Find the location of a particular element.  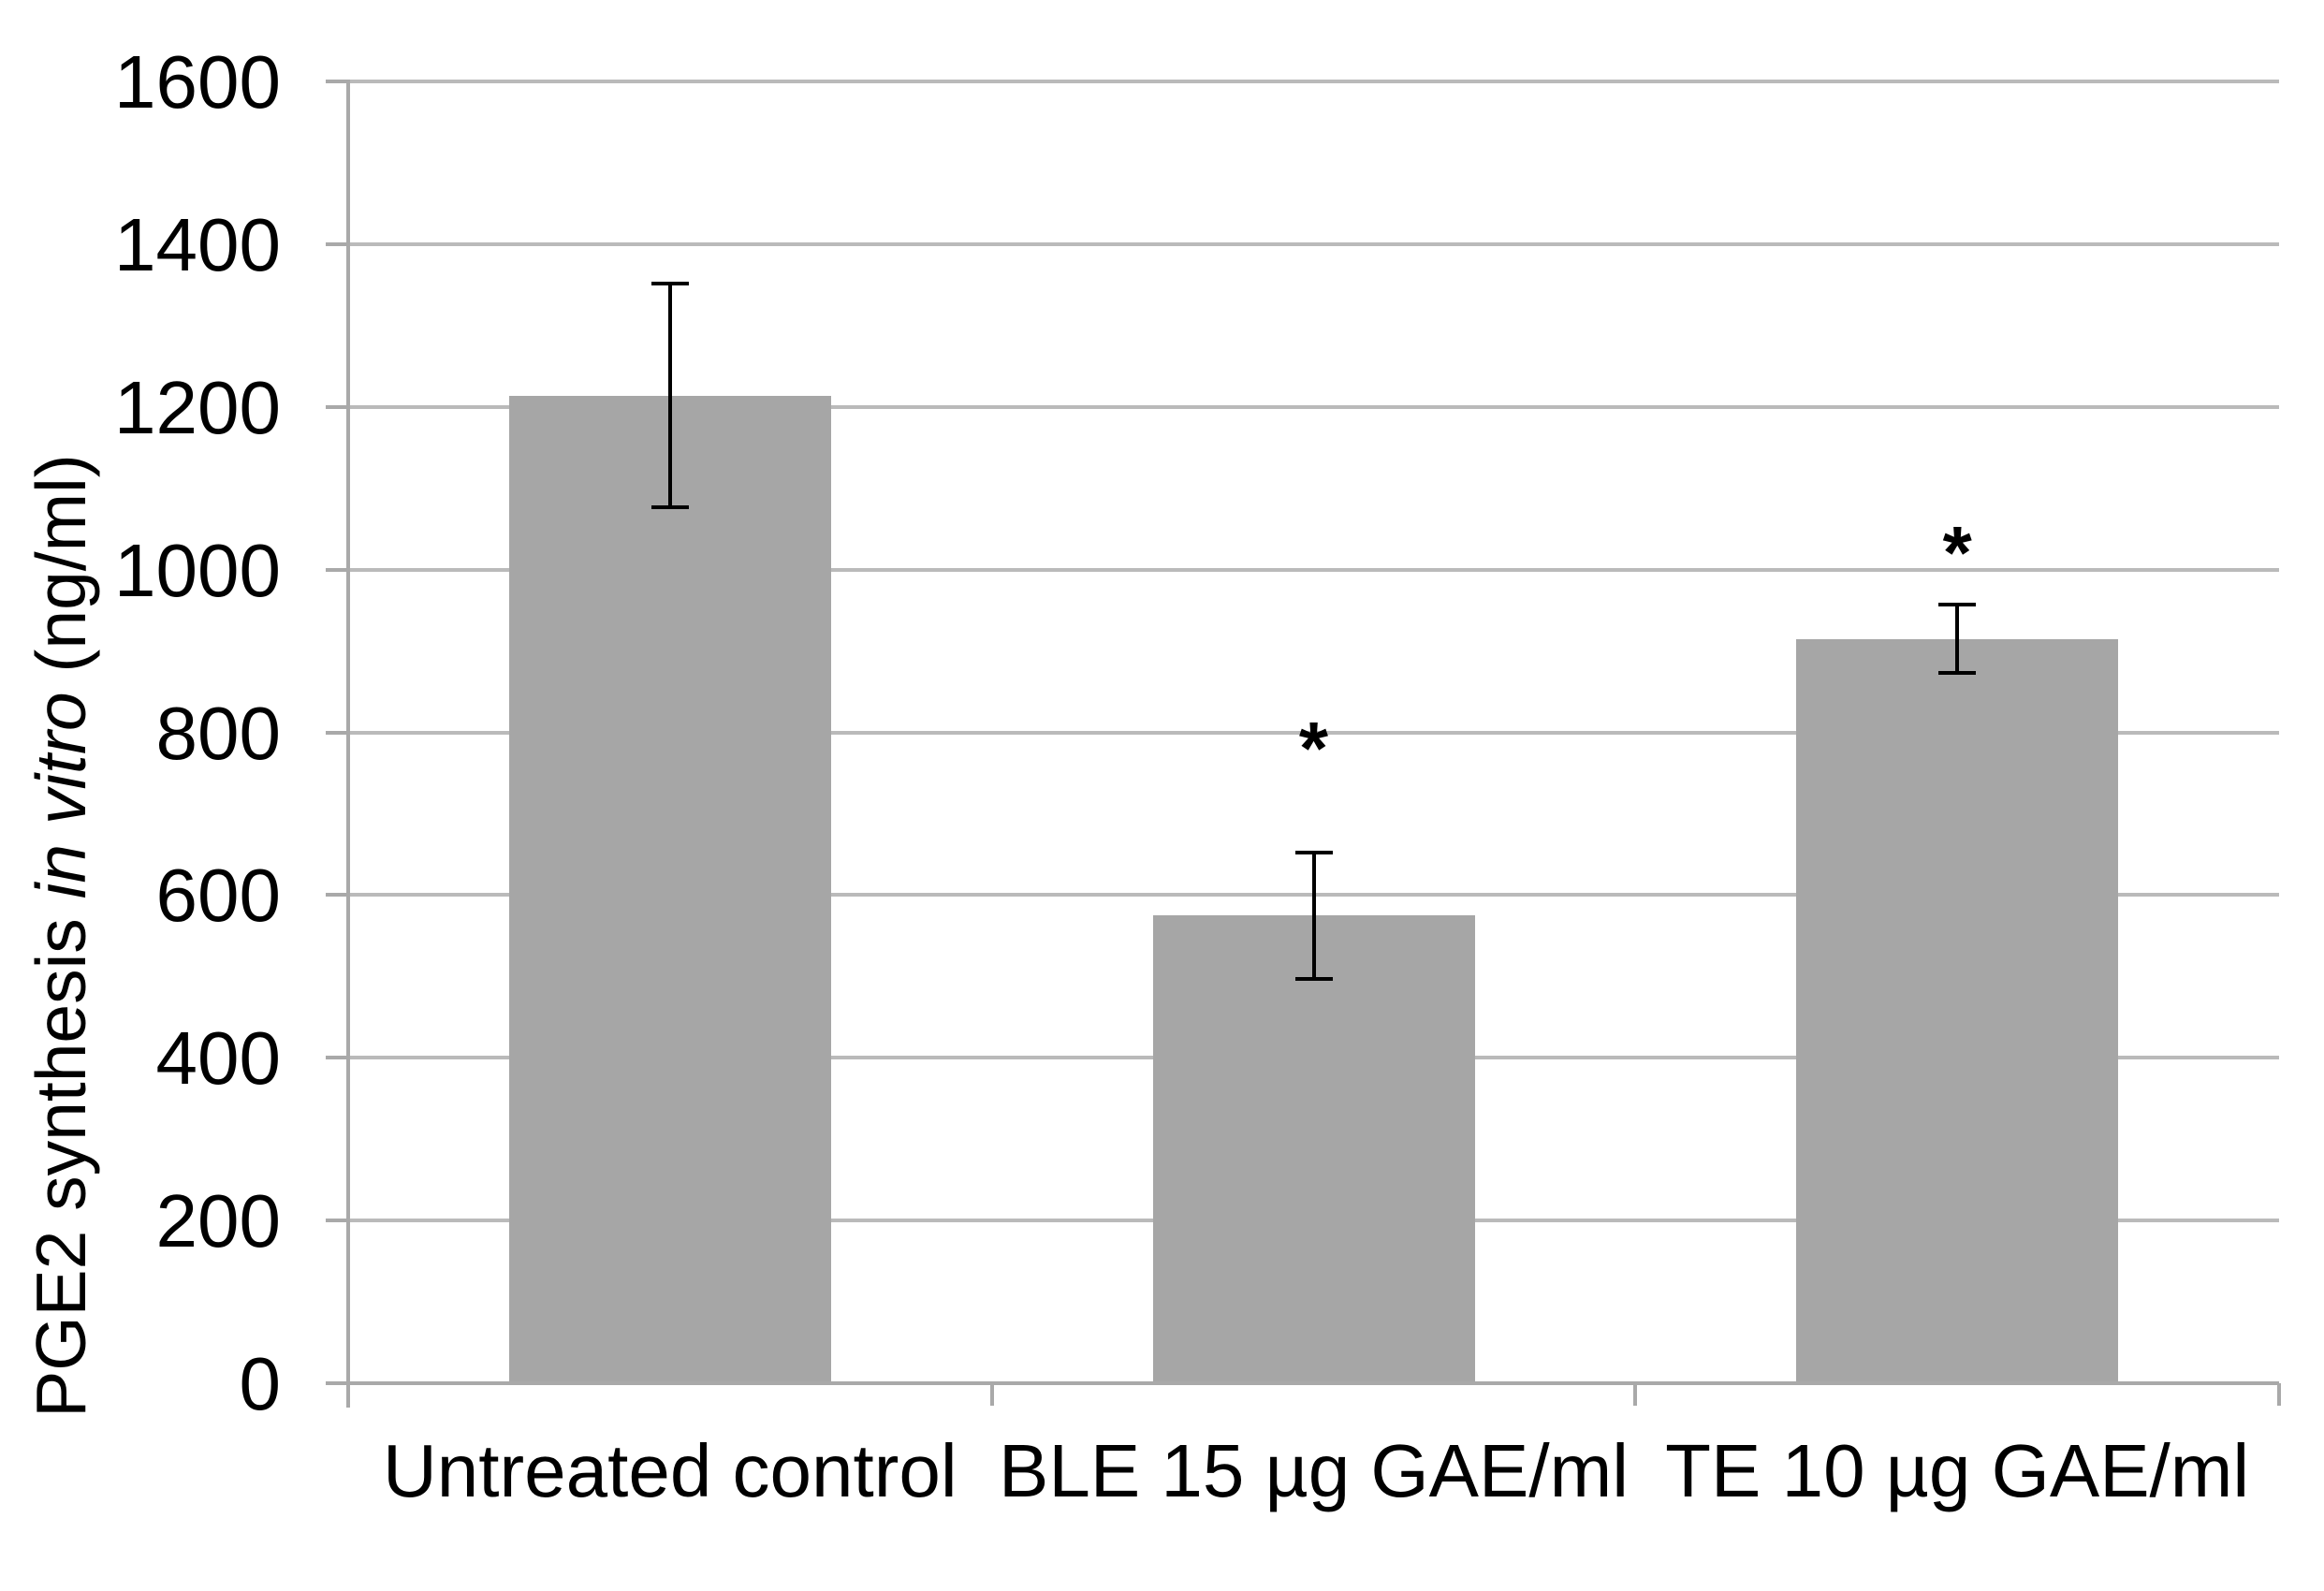

x-category-label: BLE 15 µg GAE/ml is located at coordinates (1314, 1470).